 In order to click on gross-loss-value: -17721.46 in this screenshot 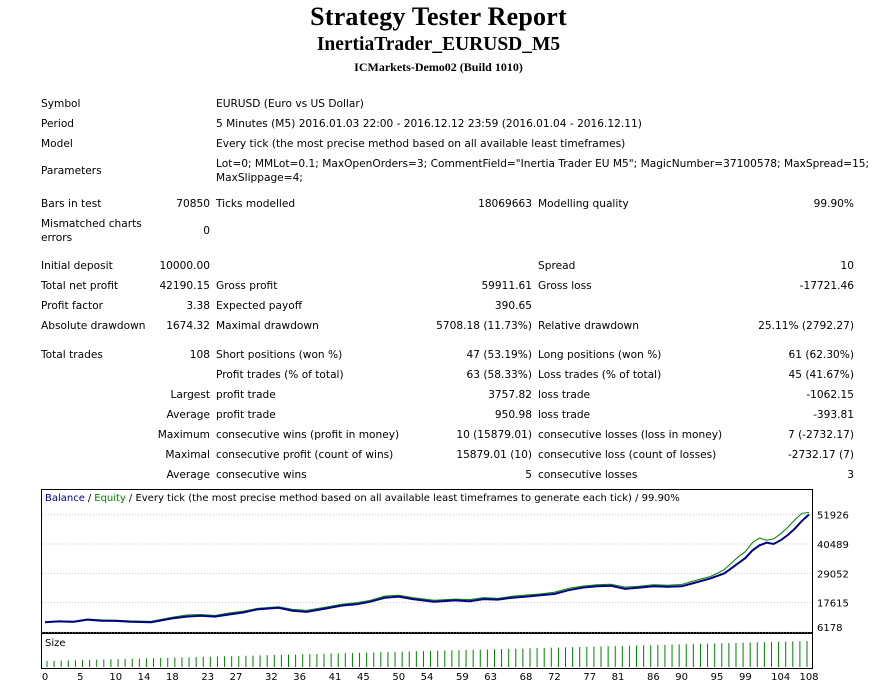, I will do `click(826, 286)`.